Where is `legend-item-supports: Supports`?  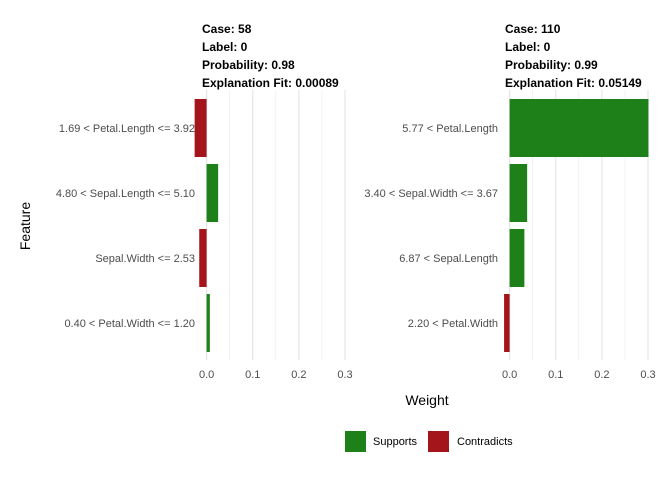 legend-item-supports: Supports is located at coordinates (381, 441).